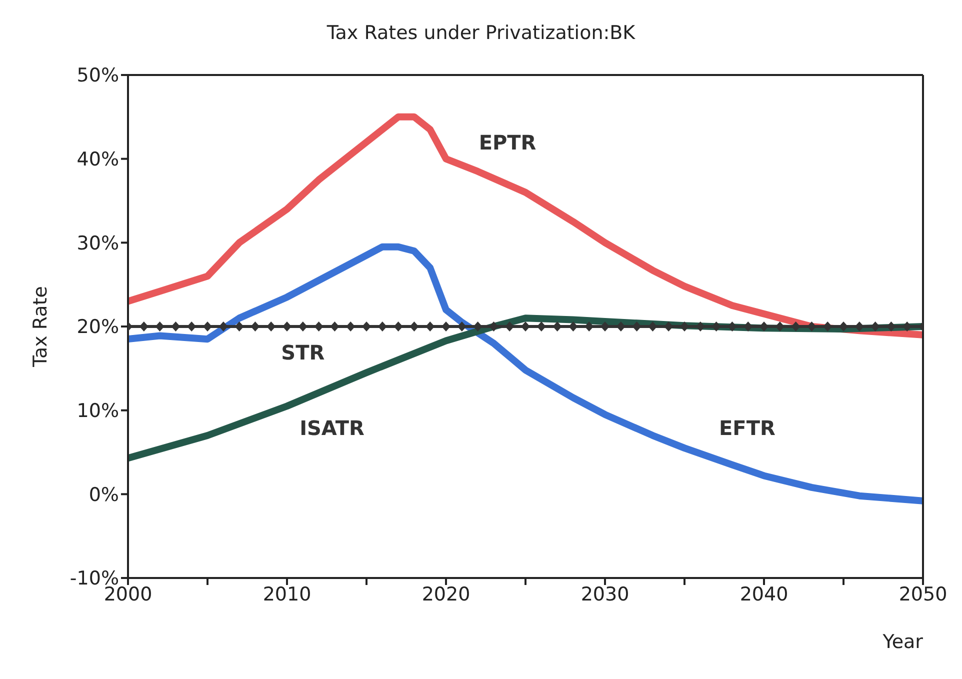  I want to click on y-tick-label: 0%, so click(103, 495).